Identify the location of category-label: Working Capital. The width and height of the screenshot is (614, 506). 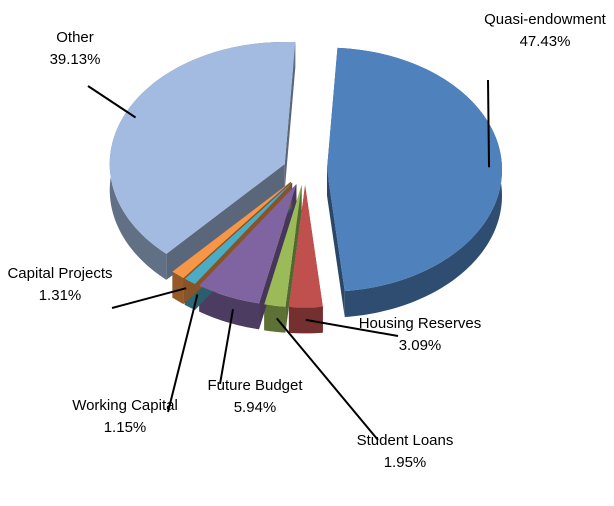
(125, 405).